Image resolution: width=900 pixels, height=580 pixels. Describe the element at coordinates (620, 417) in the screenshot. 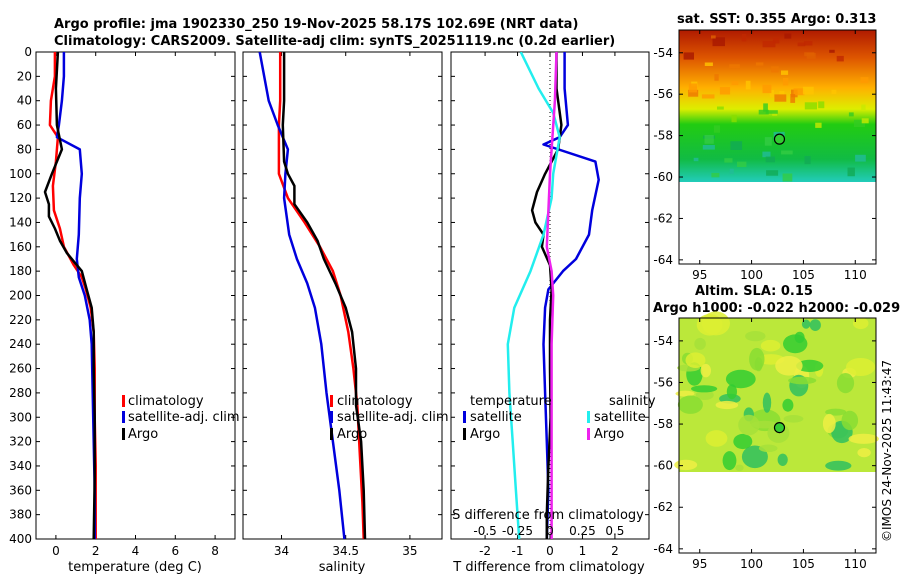

I see `legend-label-s-satellite: satellite` at that location.